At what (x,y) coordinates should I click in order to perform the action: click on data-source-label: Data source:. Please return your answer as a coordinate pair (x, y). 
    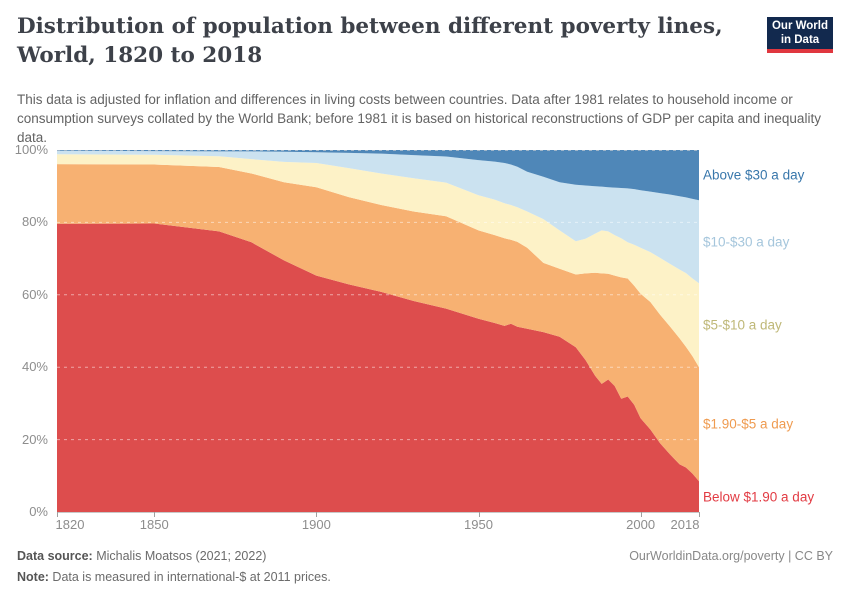
    Looking at the image, I should click on (55, 556).